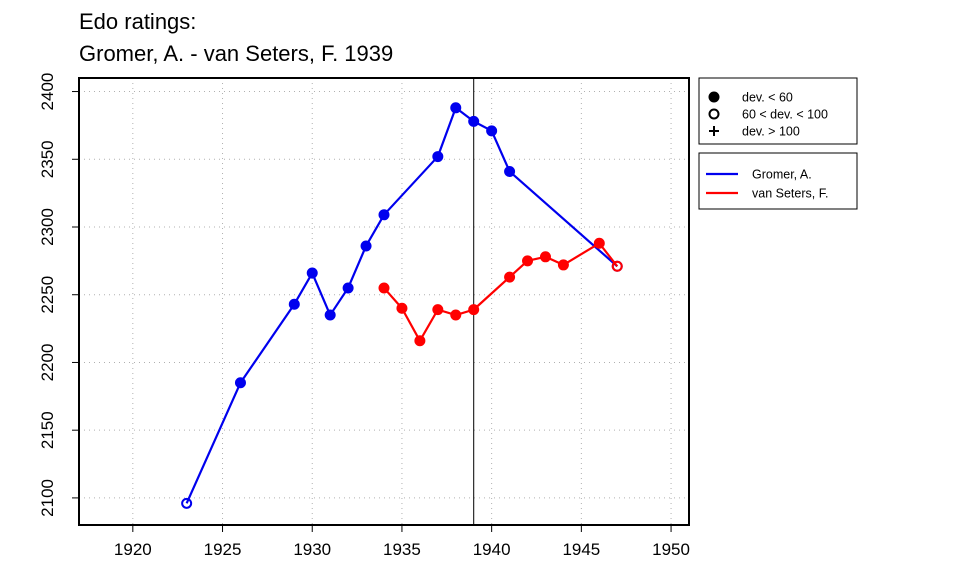 The width and height of the screenshot is (960, 576). Describe the element at coordinates (47, 430) in the screenshot. I see `y-tick-label: 2150` at that location.